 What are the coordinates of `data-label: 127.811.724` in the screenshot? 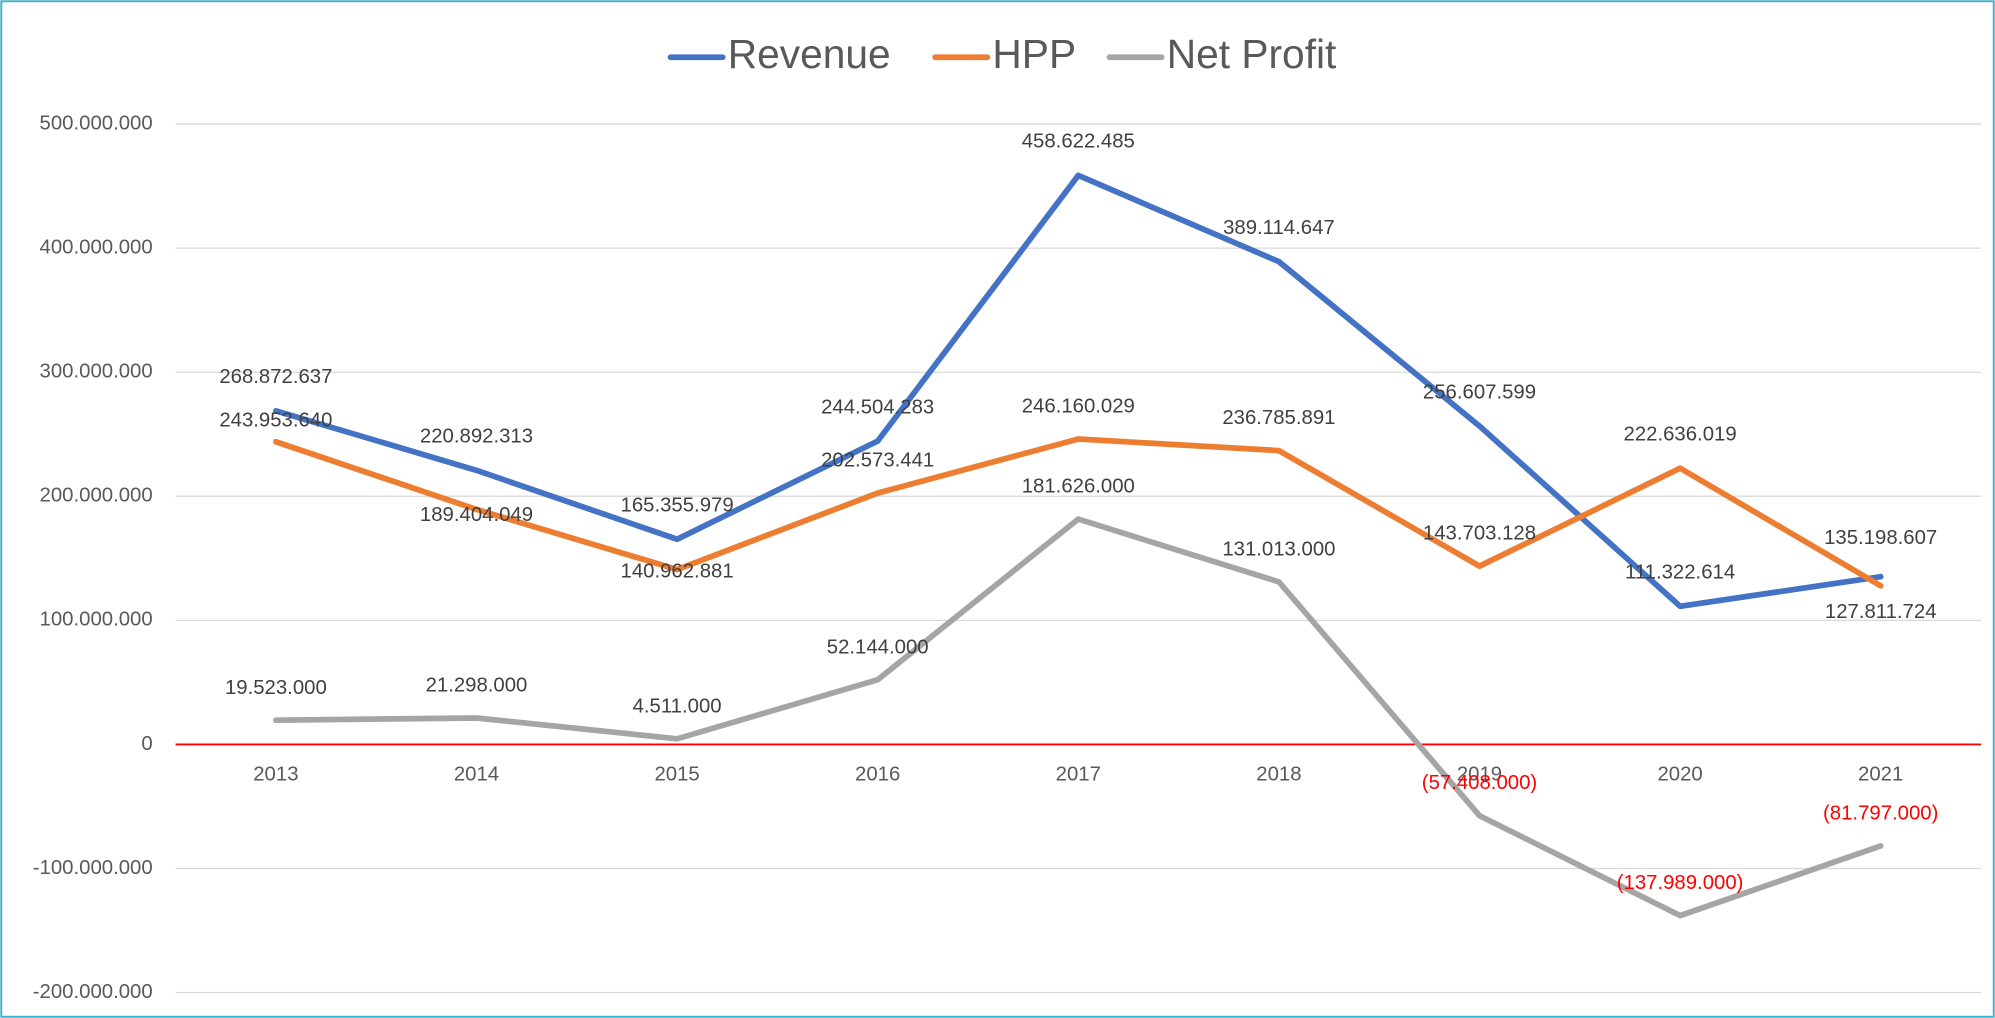 It's located at (1881, 612).